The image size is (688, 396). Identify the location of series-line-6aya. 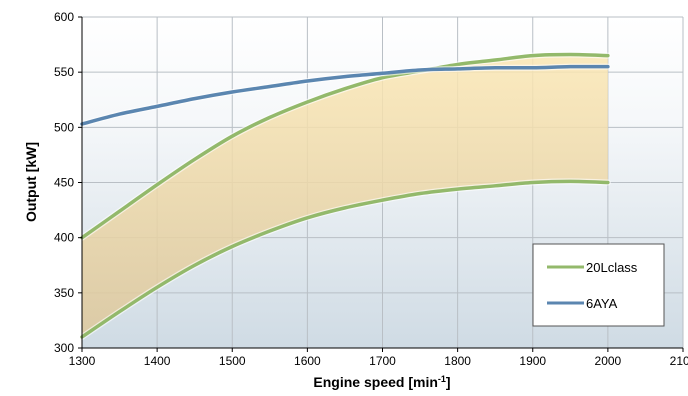
(345, 95).